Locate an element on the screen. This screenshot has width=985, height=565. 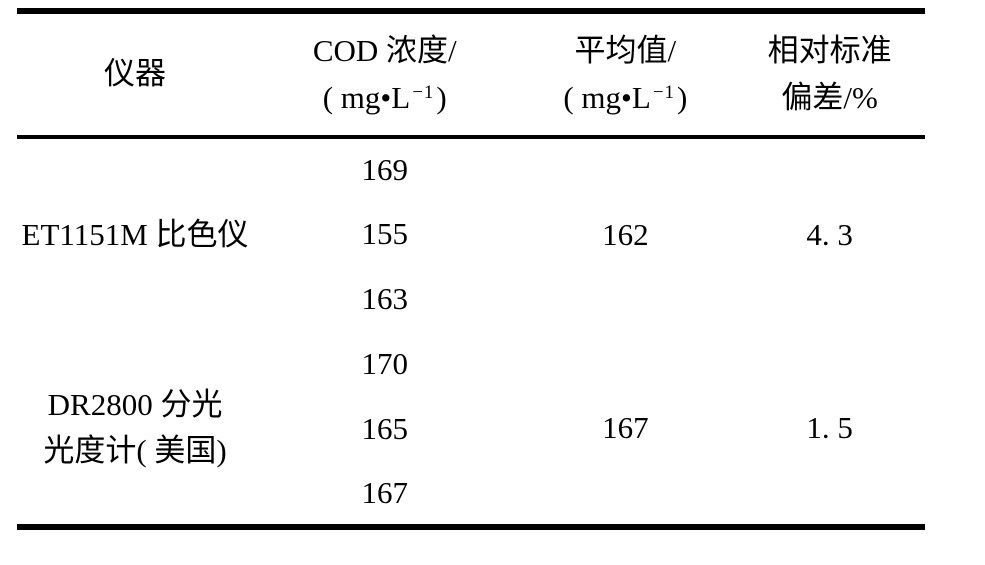
avg-value-cell: 162 is located at coordinates (625, 235).